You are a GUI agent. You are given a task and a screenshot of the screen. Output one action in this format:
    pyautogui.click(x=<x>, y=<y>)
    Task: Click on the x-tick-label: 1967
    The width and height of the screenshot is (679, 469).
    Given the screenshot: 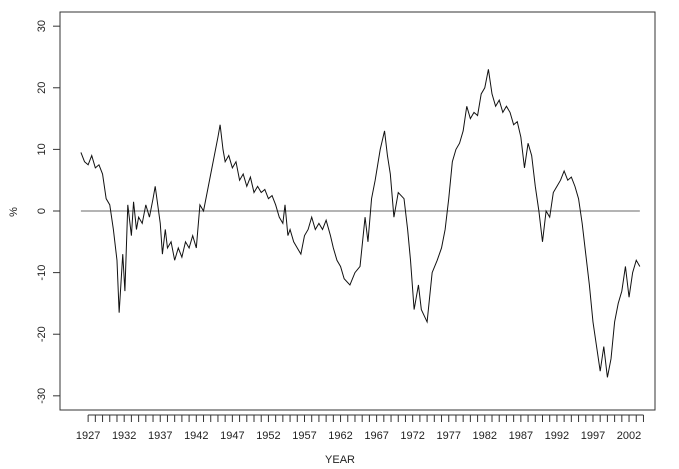 What is the action you would take?
    pyautogui.click(x=376, y=436)
    